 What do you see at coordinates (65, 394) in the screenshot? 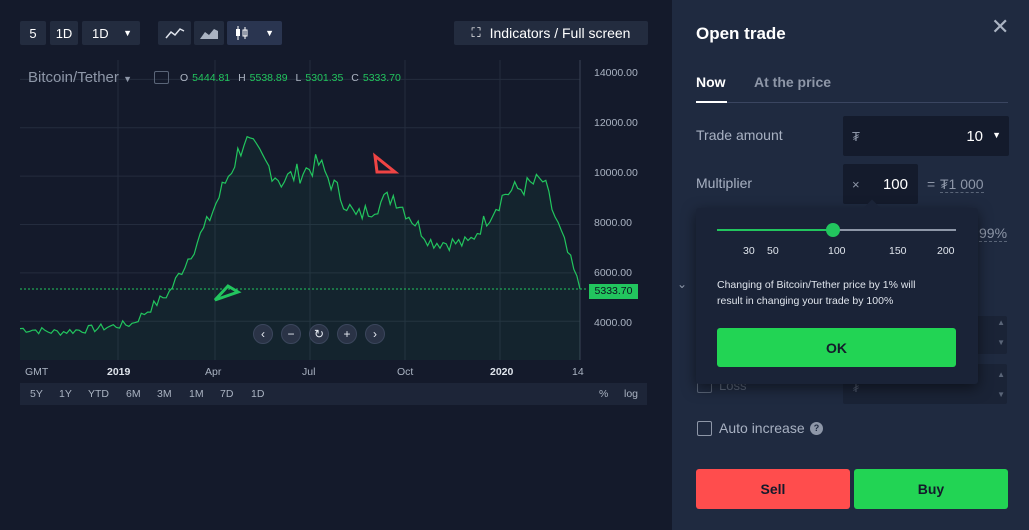
I see `range-1y: 1Y` at bounding box center [65, 394].